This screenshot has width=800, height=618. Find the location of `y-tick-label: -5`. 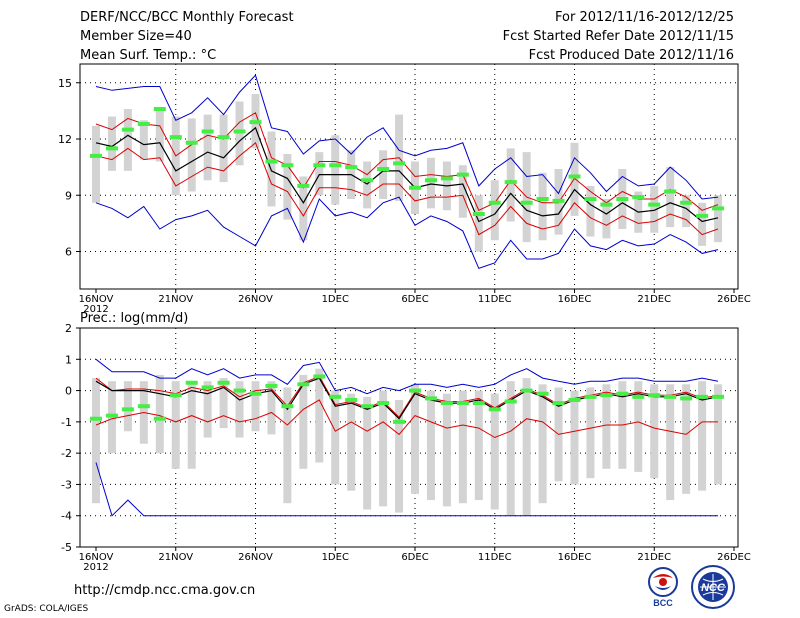

y-tick-label: -5 is located at coordinates (66, 547).